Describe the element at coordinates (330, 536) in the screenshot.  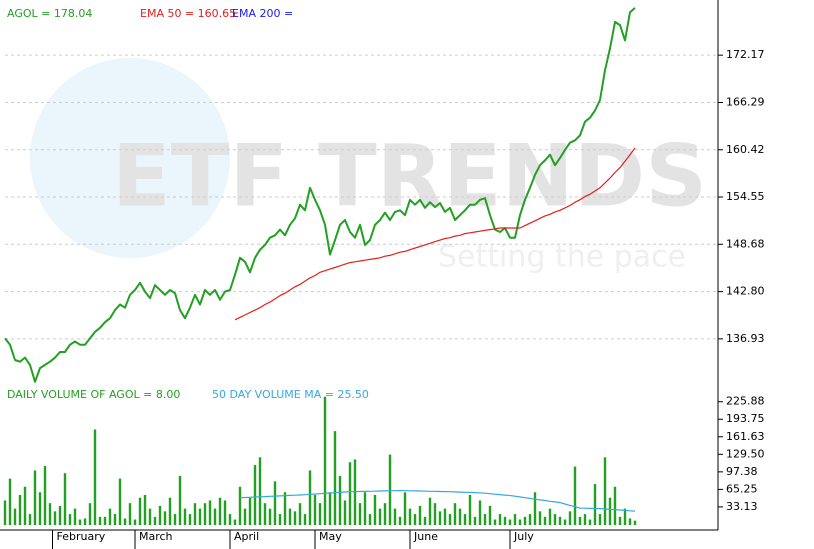
I see `x-tick-label: May` at that location.